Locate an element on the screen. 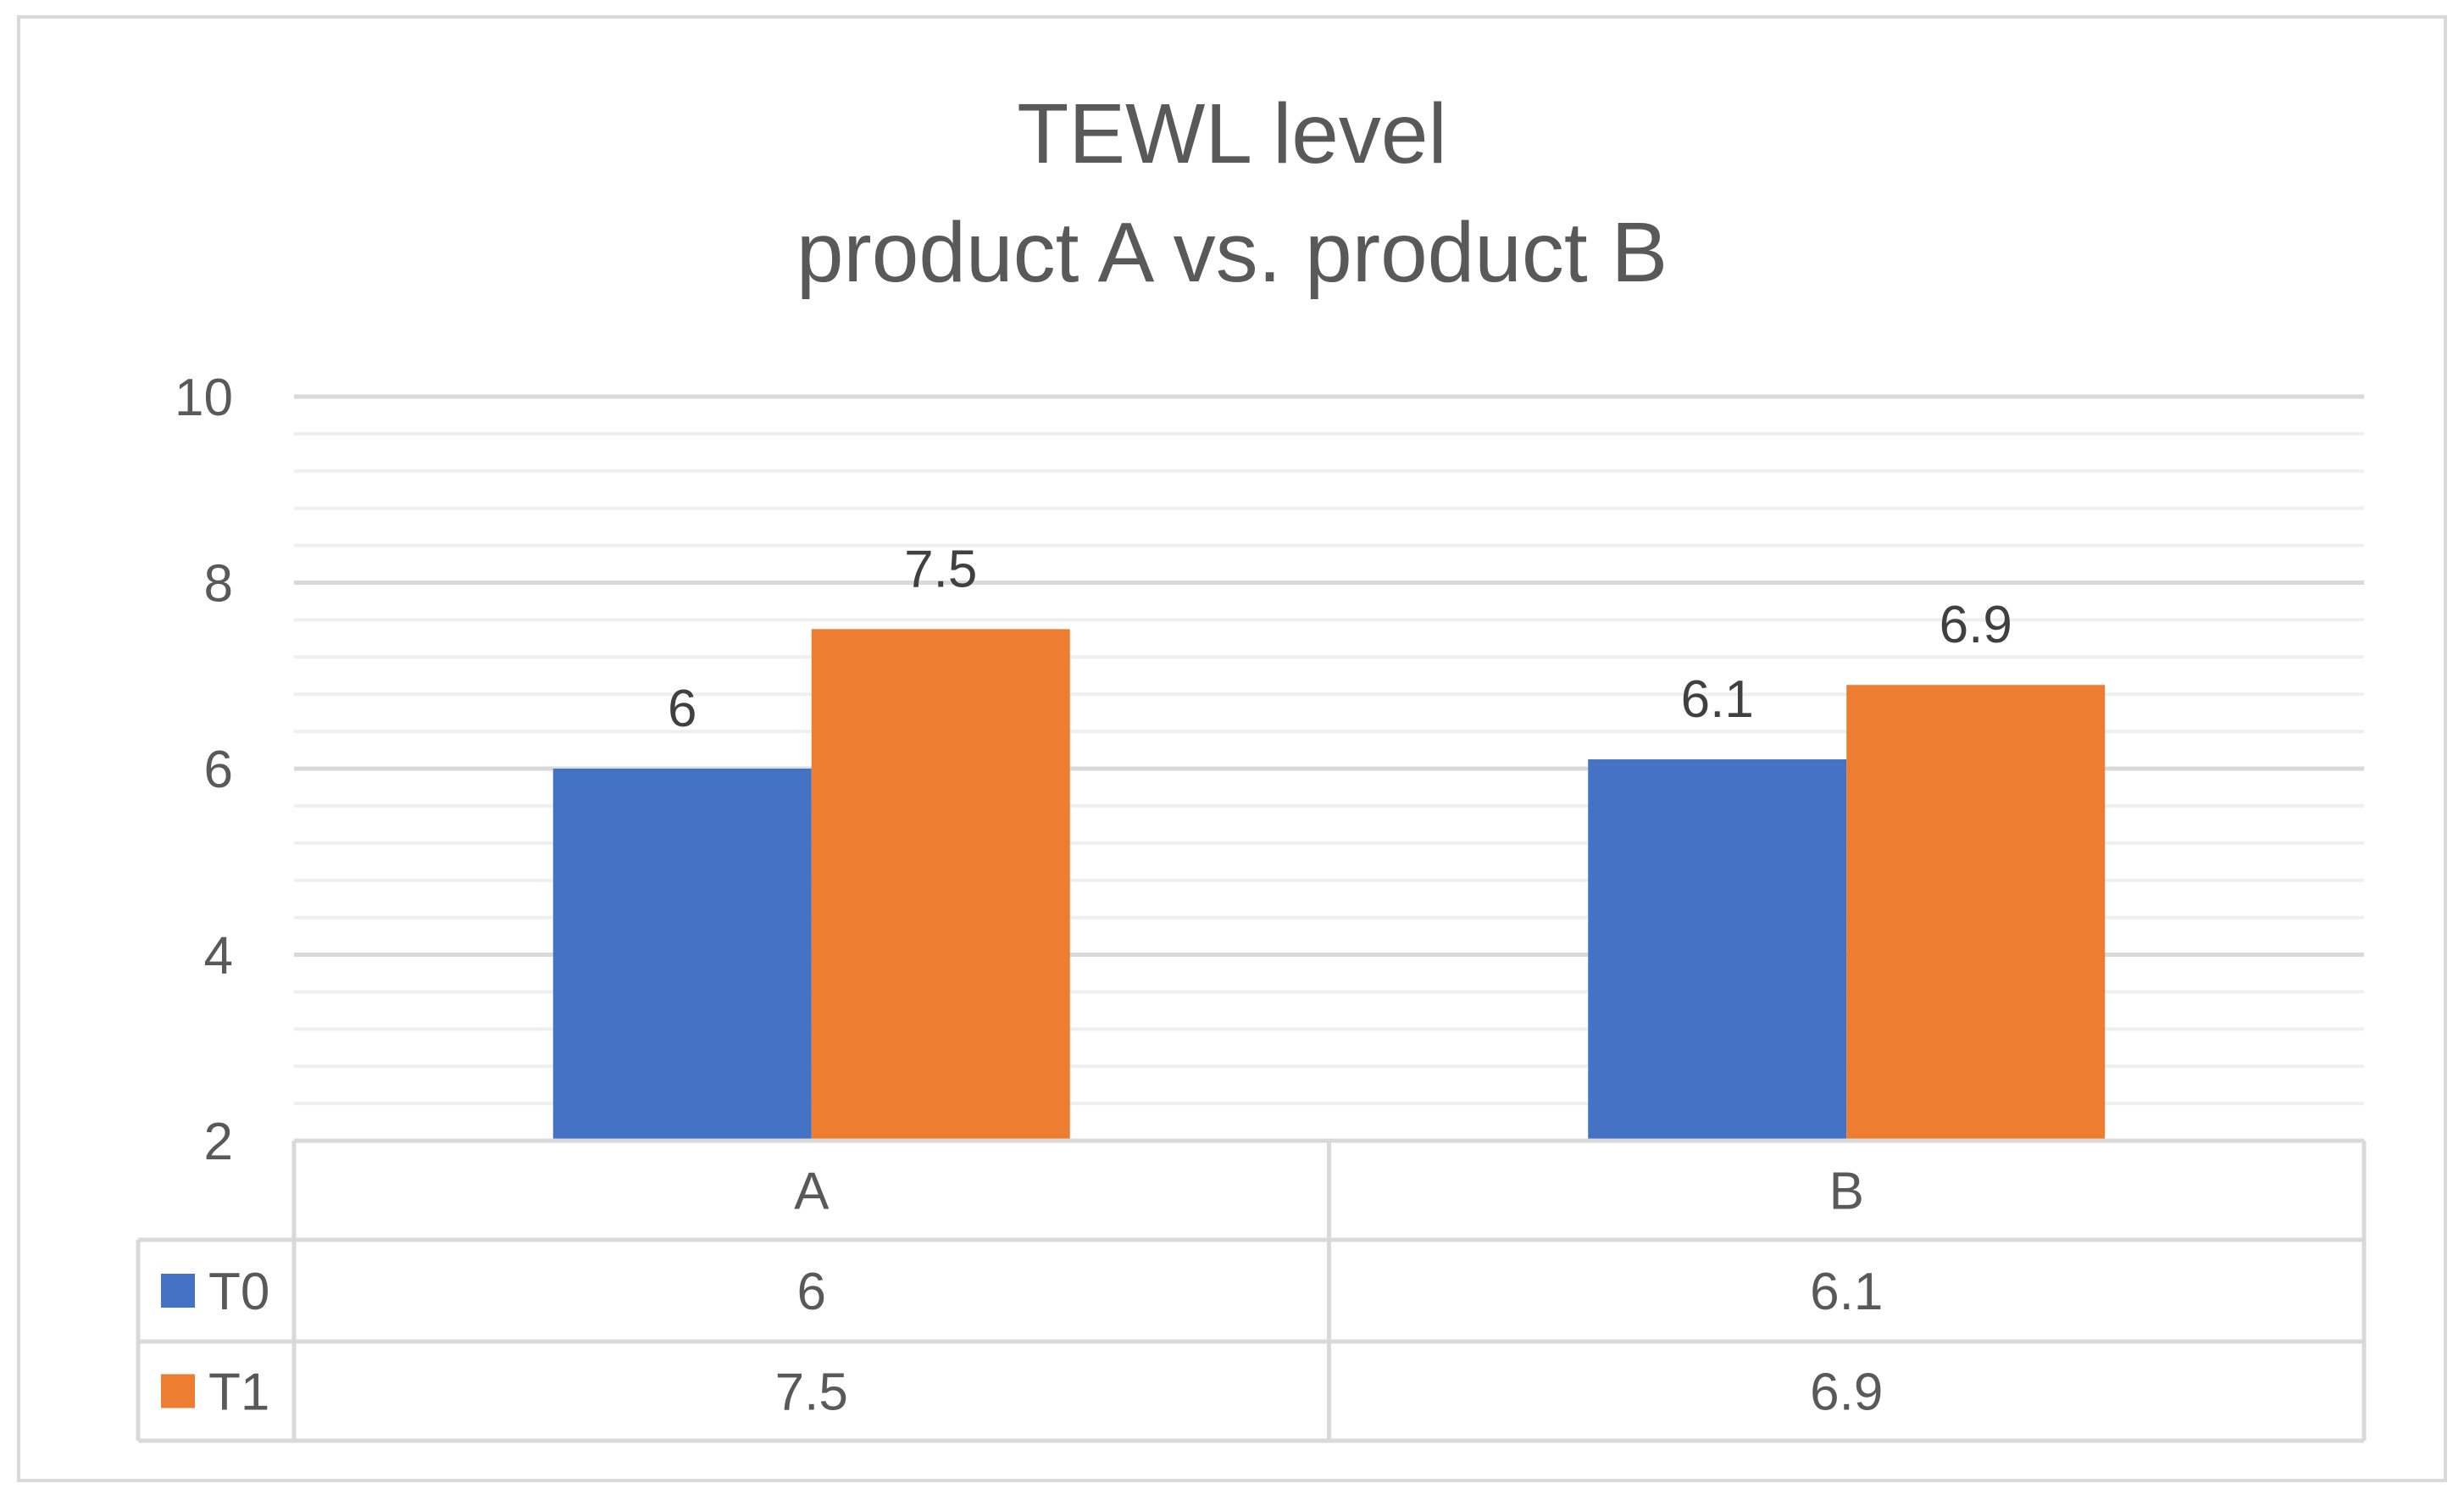  y-tick-label: 4 is located at coordinates (218, 956).